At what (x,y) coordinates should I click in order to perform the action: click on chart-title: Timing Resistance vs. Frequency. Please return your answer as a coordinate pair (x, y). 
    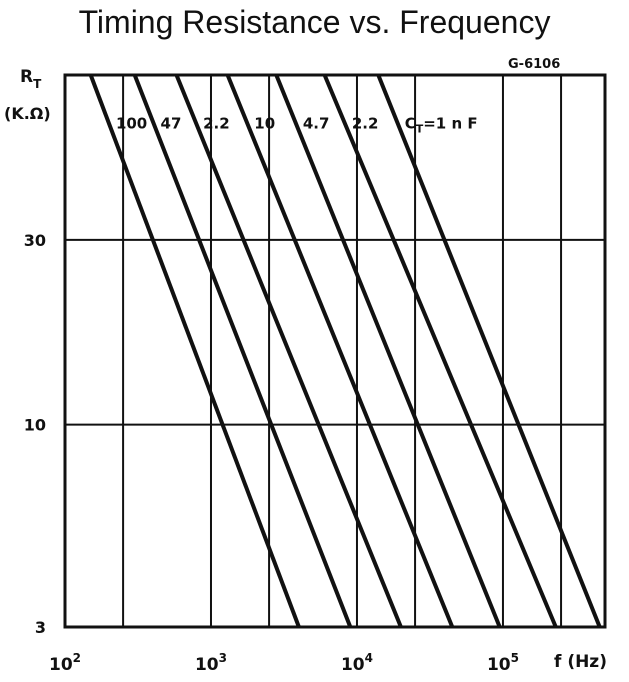
    Looking at the image, I should click on (314, 22).